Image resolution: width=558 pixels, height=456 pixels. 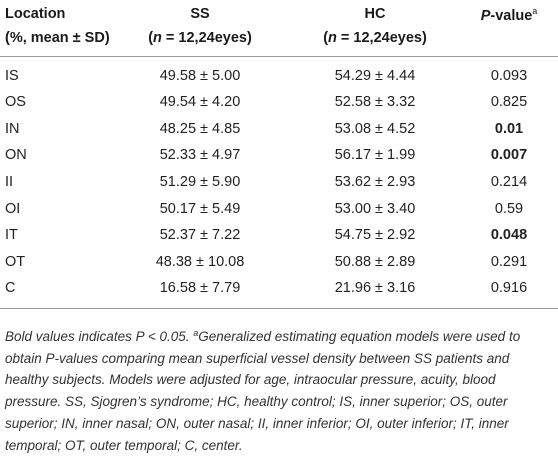 What do you see at coordinates (206, 38) in the screenshot?
I see `header-ss-post: = 12,24eyes)` at bounding box center [206, 38].